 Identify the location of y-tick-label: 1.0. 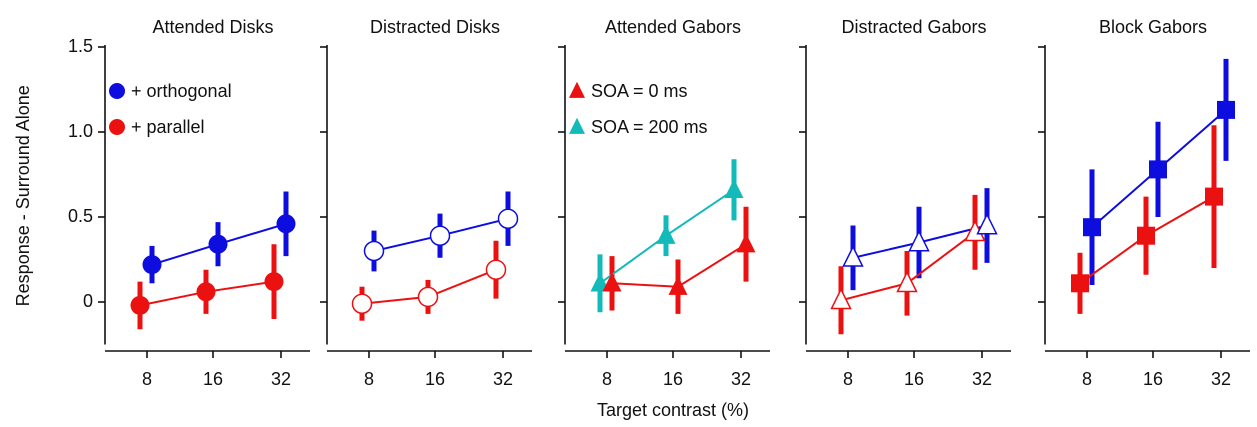
(80, 131).